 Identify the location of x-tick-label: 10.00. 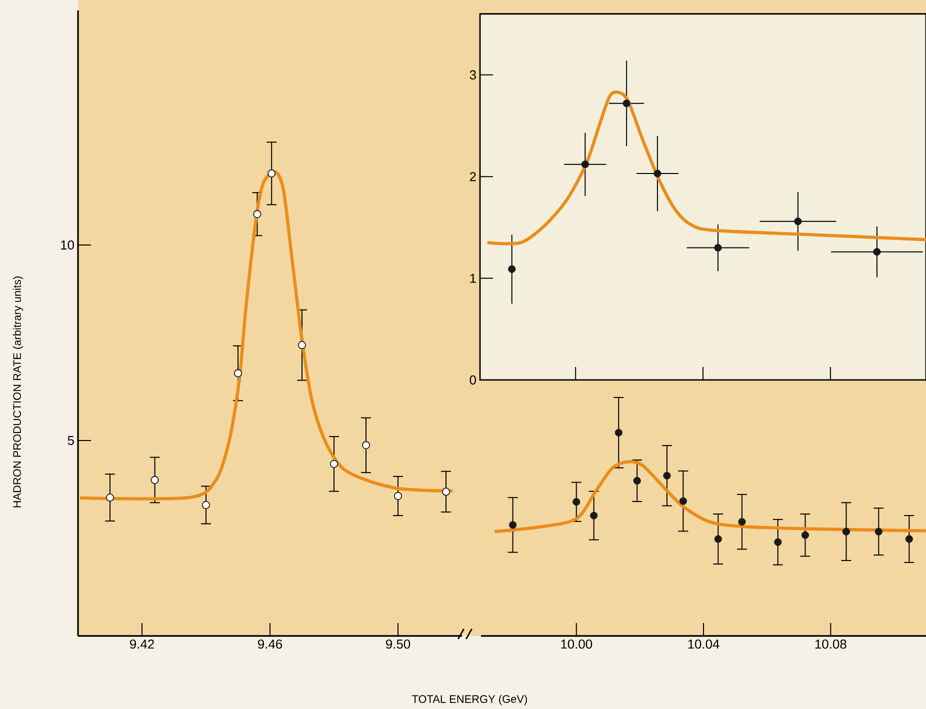
(576, 644).